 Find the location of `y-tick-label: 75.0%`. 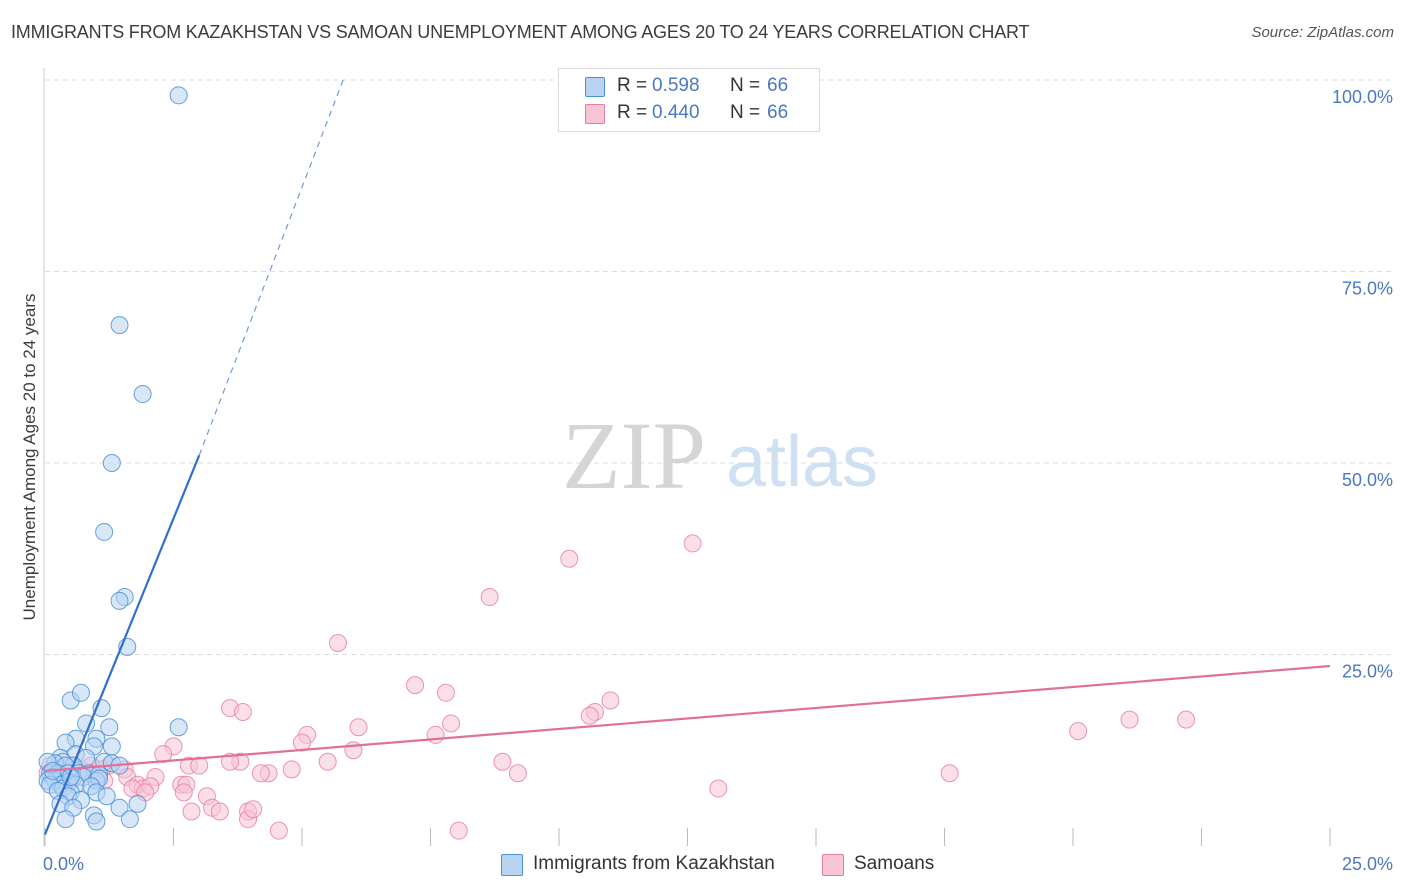

y-tick-label: 75.0% is located at coordinates (1367, 289).